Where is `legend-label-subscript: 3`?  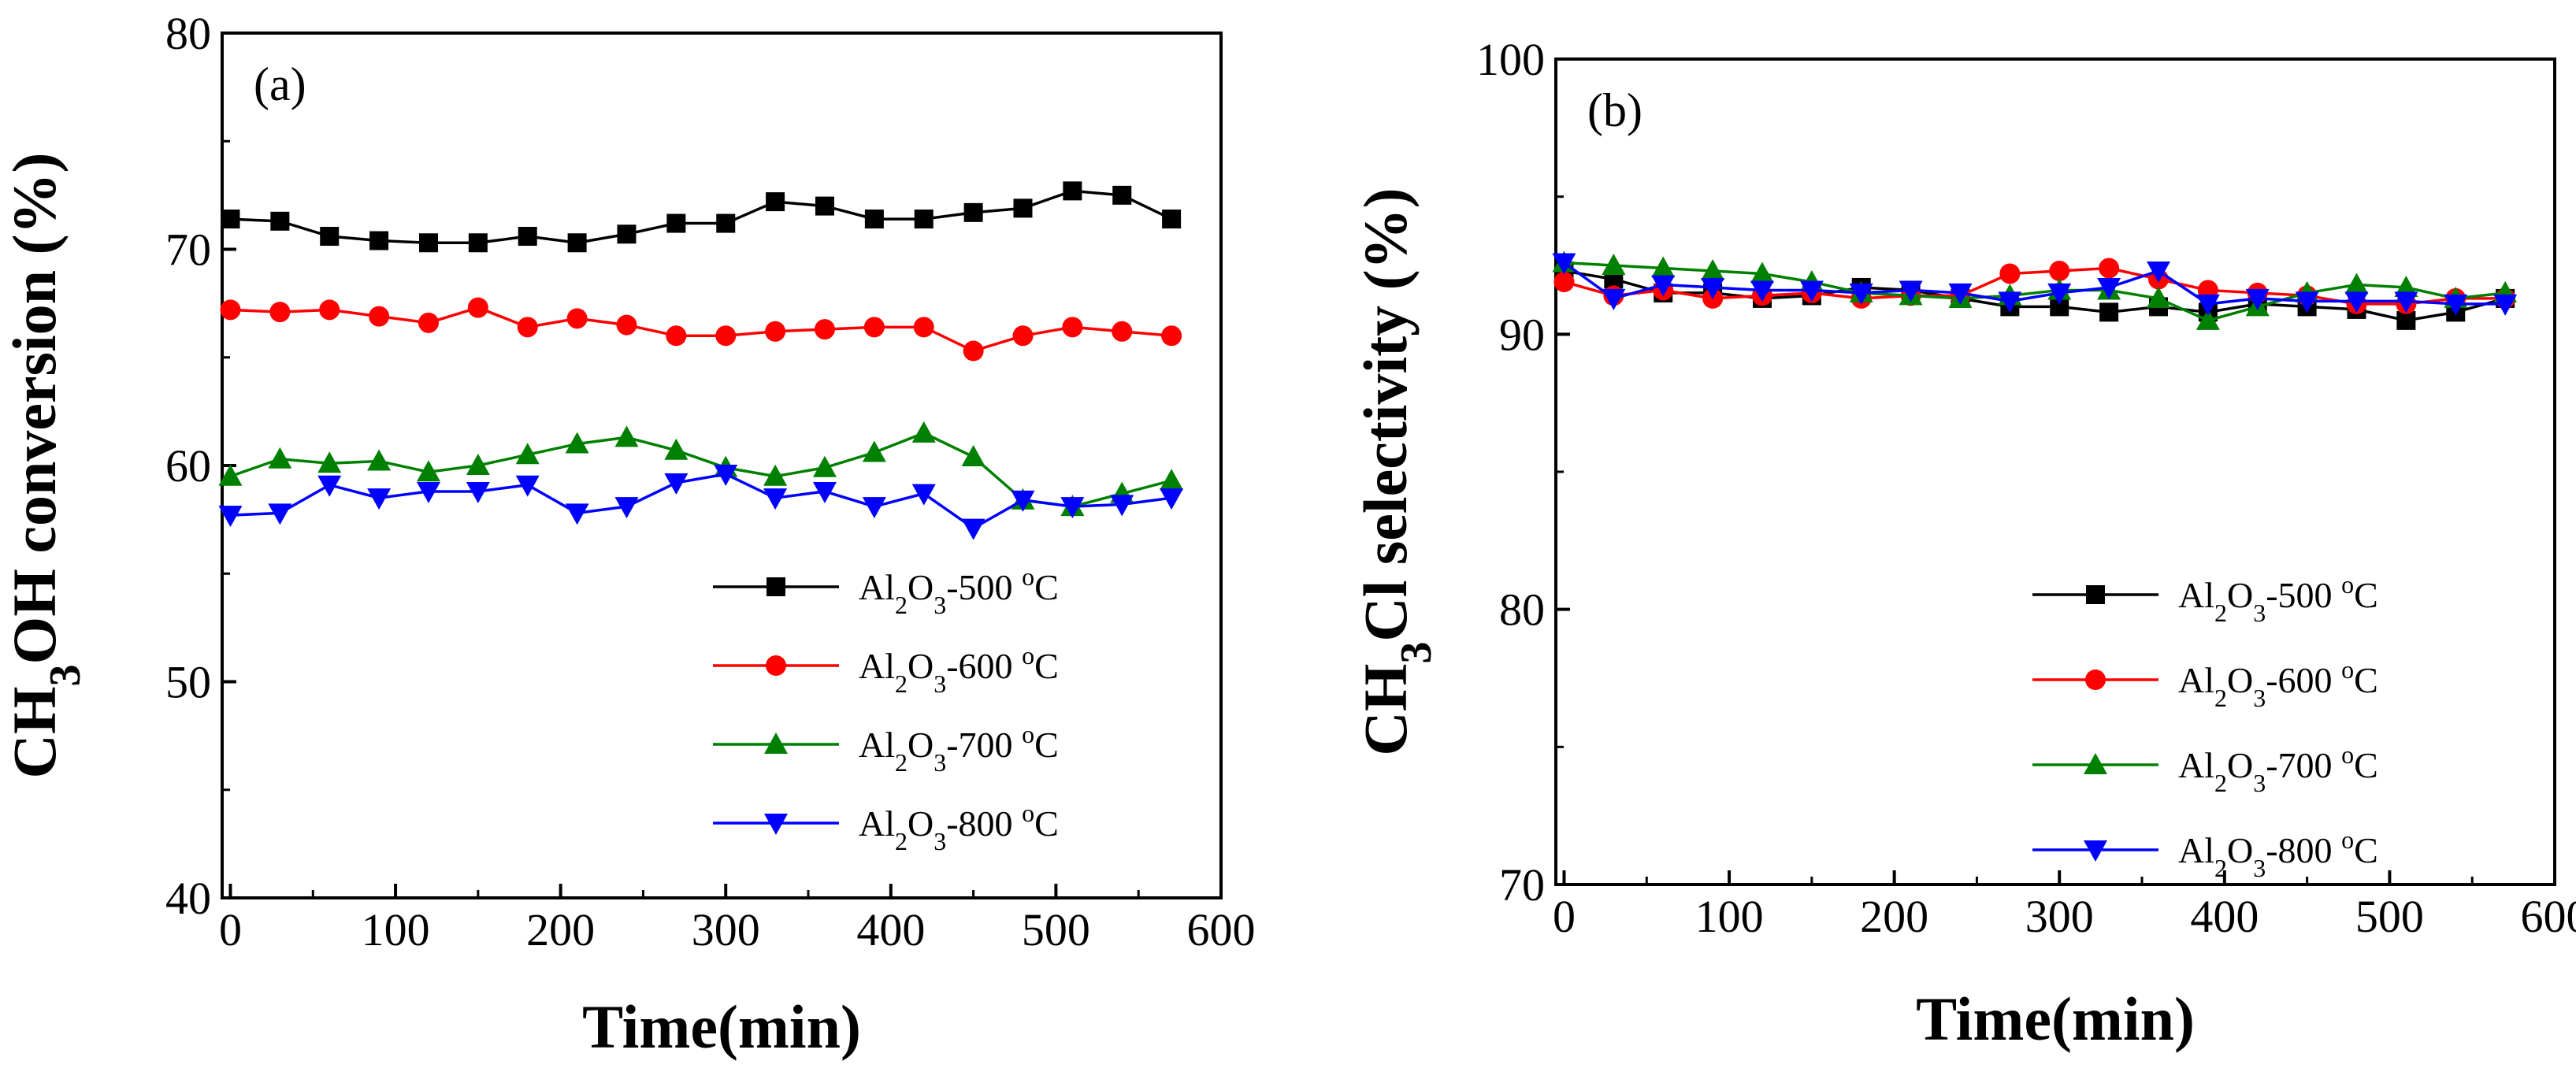
legend-label-subscript: 3 is located at coordinates (940, 684).